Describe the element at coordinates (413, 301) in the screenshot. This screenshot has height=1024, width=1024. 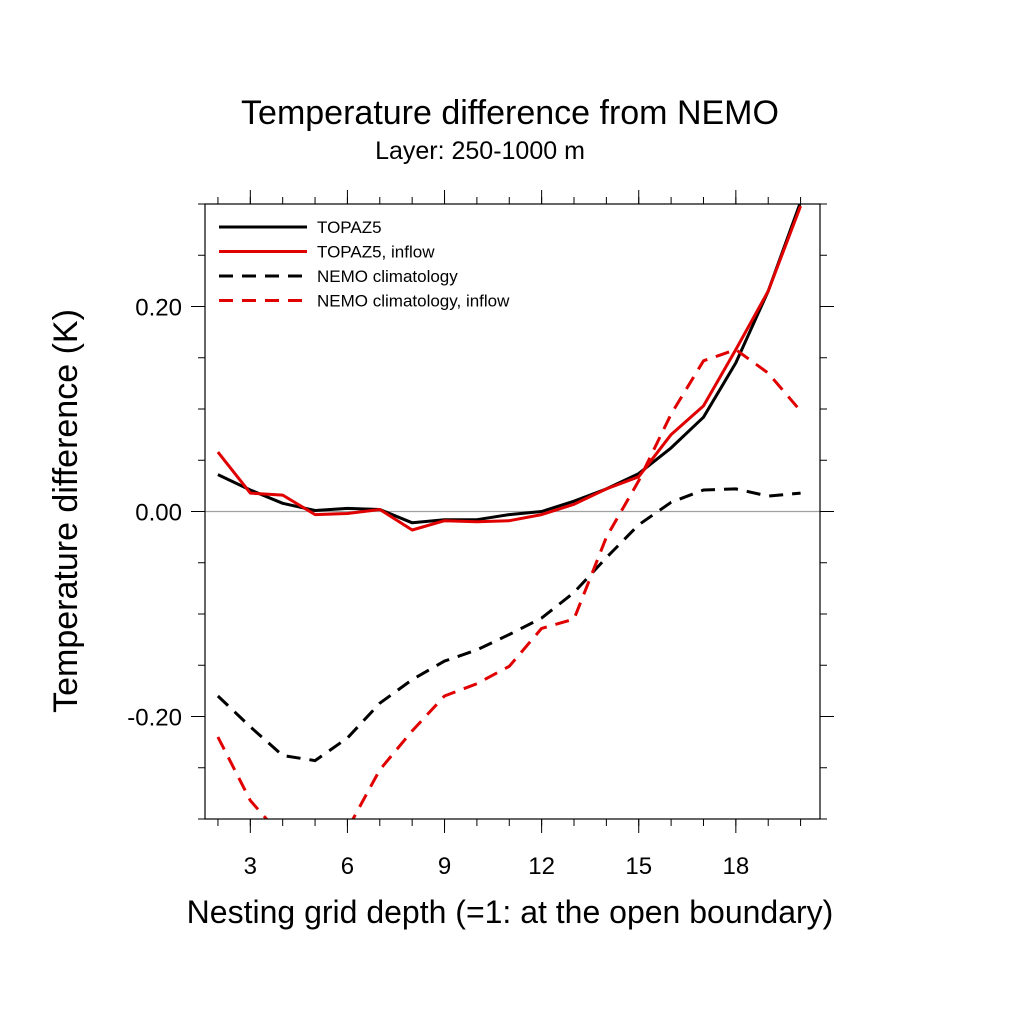
I see `legend-label: NEMO climatology, inflow` at that location.